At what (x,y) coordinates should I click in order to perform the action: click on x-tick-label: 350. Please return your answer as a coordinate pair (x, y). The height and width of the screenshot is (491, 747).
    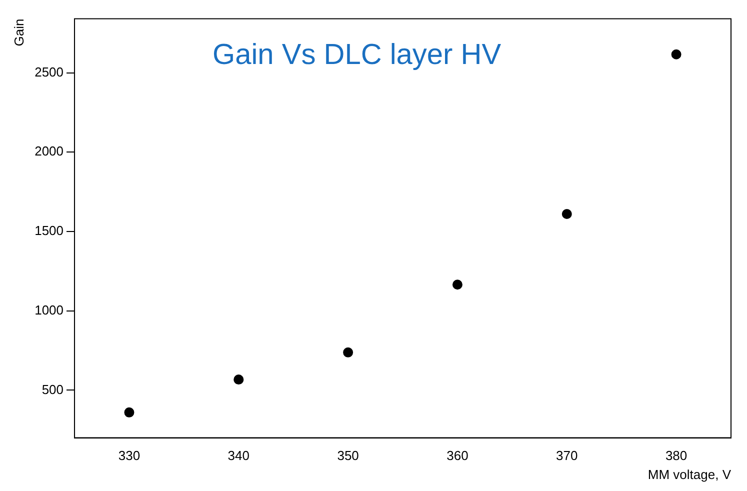
    Looking at the image, I should click on (348, 456).